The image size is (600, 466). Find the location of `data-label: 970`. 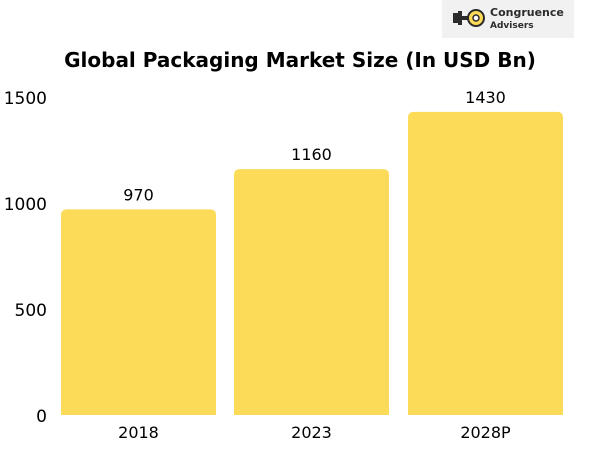

data-label: 970 is located at coordinates (138, 194).